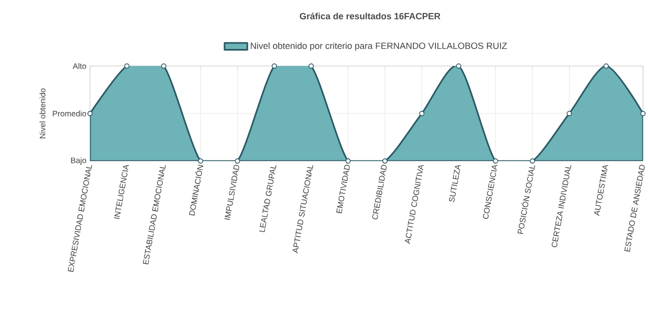 The height and width of the screenshot is (324, 648). I want to click on x-tick-label: CERTEZA INDIVIDUAL, so click(562, 206).